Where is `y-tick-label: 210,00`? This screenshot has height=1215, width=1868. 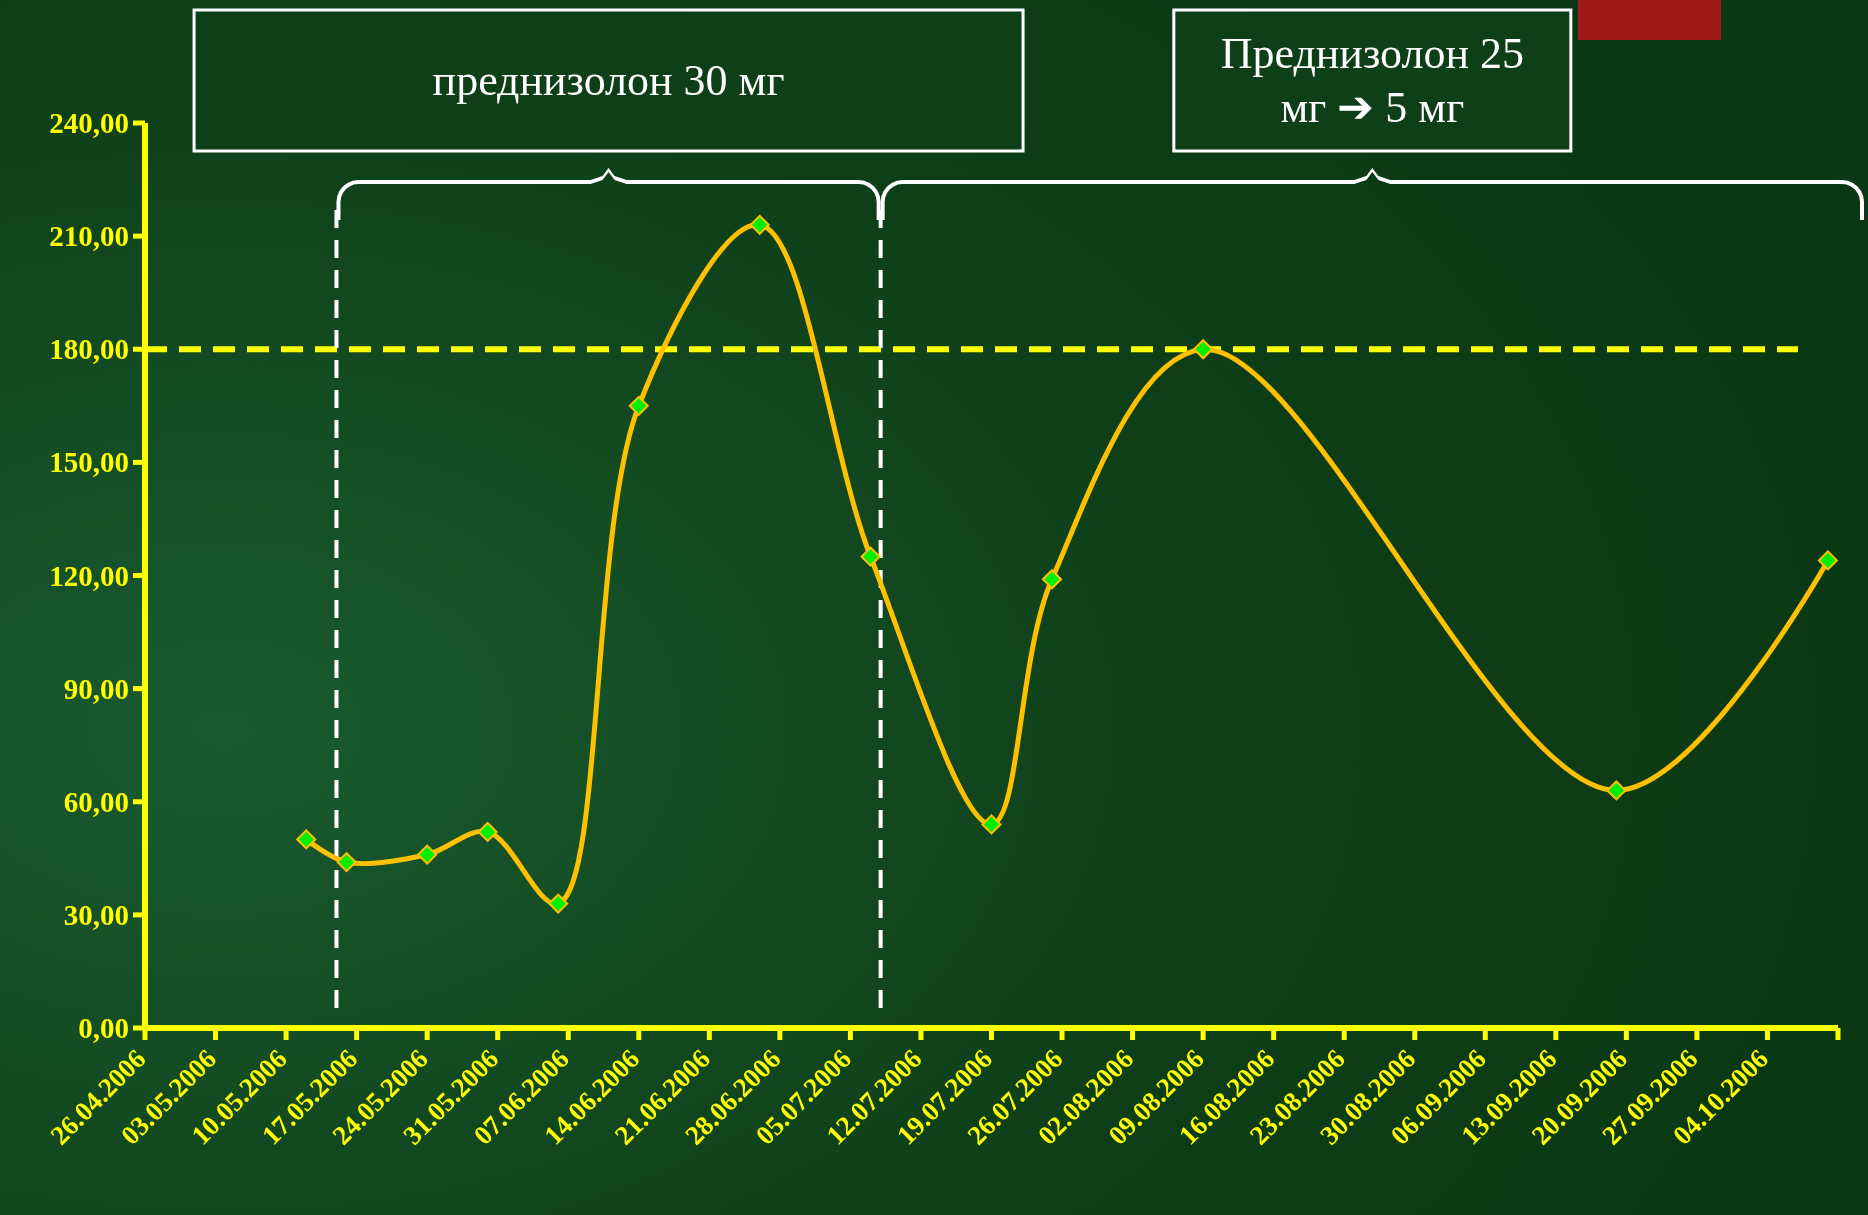
y-tick-label: 210,00 is located at coordinates (89, 236).